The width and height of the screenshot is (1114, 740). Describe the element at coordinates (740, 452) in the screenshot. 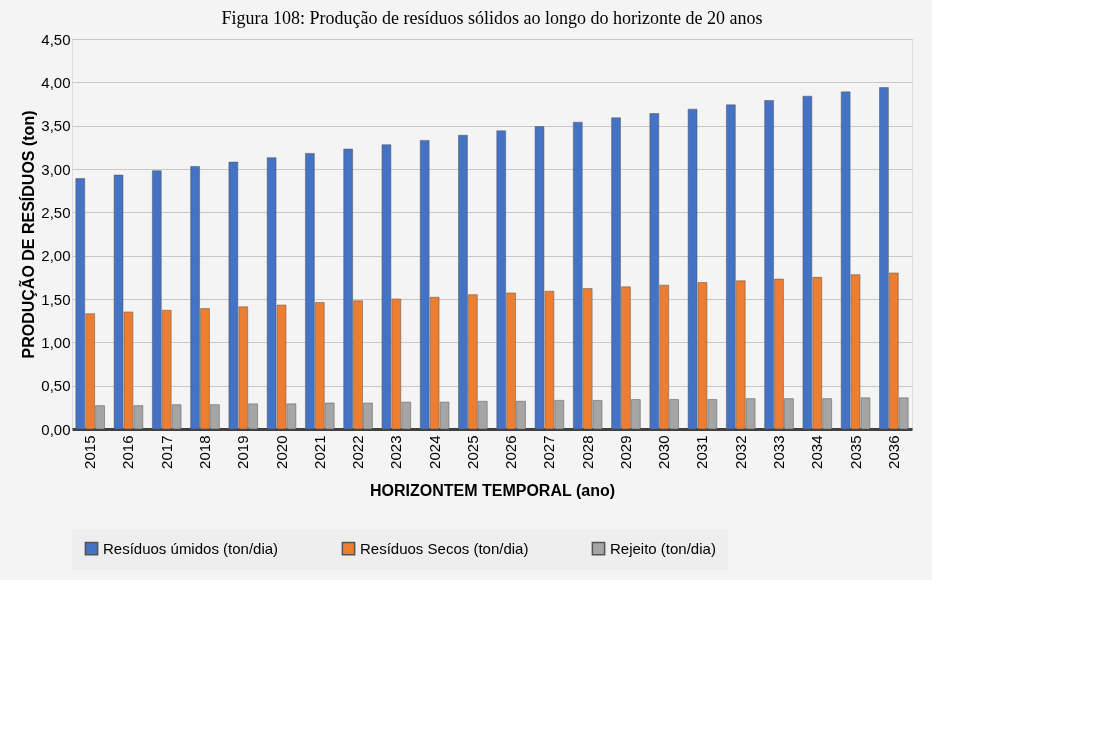

I see `x-tick-label: 2032` at that location.